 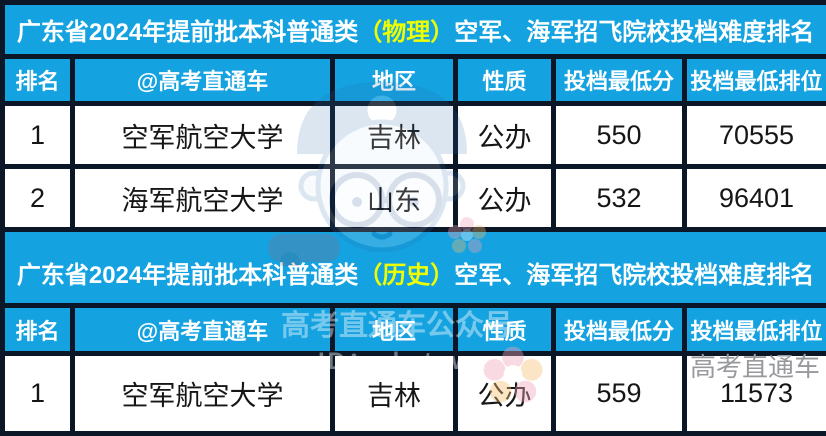 I want to click on rank-cell: 2, so click(x=38, y=198).